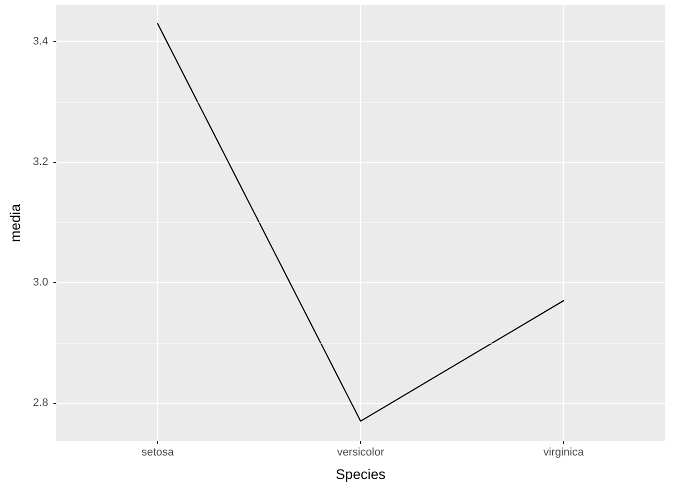  I want to click on x-axis-title: Species, so click(361, 474).